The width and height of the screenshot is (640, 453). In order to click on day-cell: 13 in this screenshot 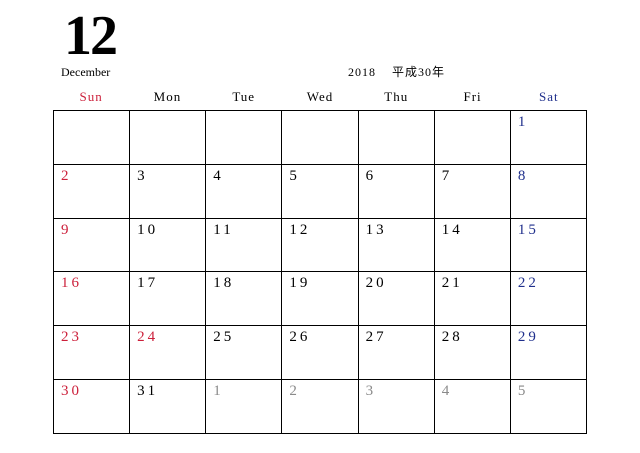, I will do `click(396, 245)`.